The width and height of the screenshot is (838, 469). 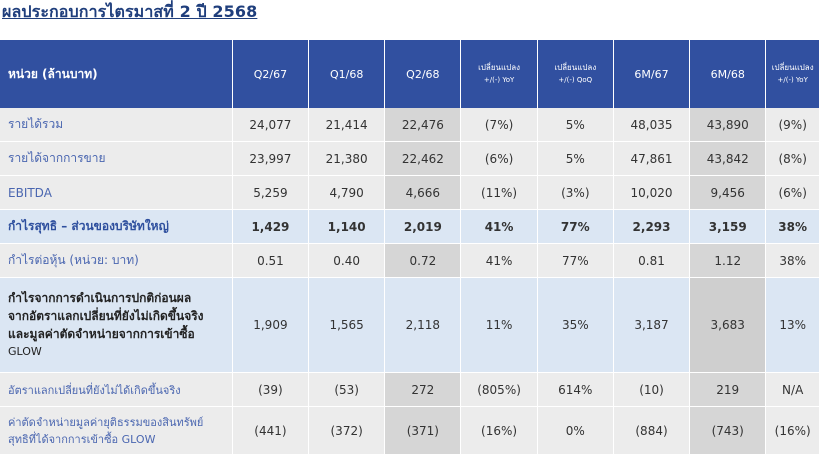 I want to click on table-cell: 2,019, so click(x=423, y=227).